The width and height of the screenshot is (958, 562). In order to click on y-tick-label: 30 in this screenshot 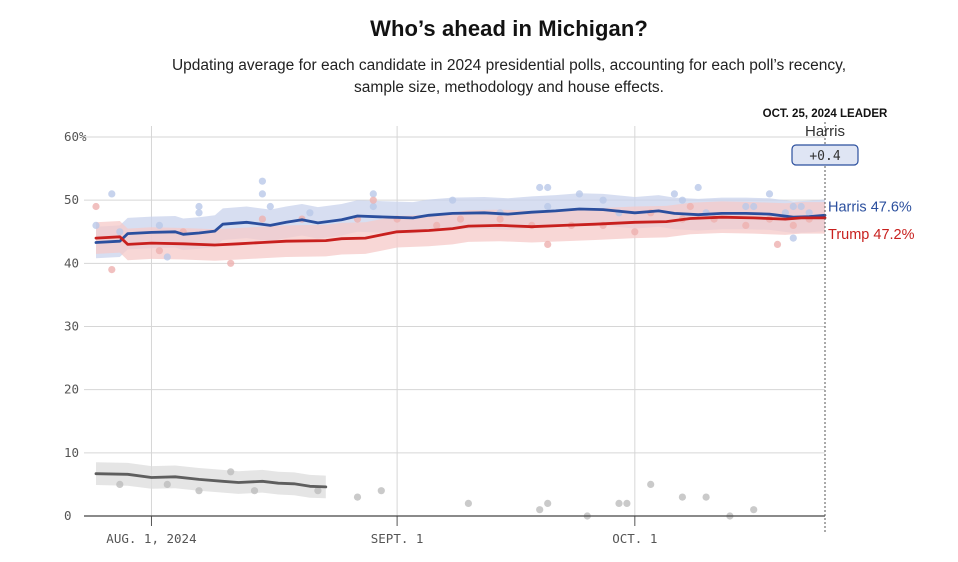, I will do `click(71, 326)`.